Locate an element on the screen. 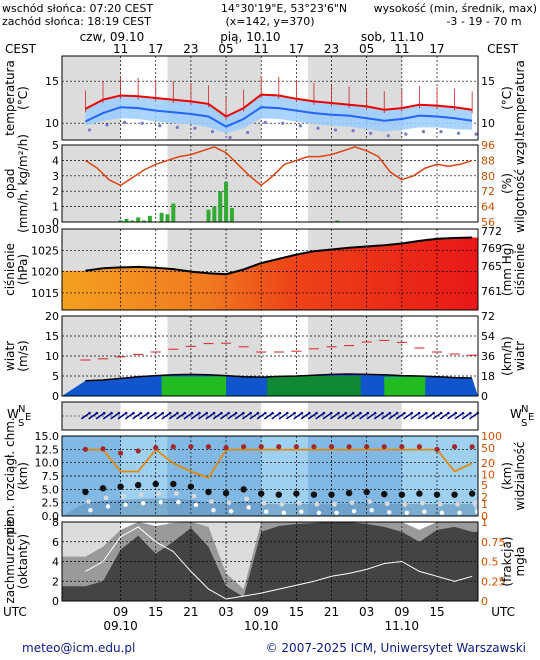 The width and height of the screenshot is (540, 660). mid-cloud-line is located at coordinates (279, 563).